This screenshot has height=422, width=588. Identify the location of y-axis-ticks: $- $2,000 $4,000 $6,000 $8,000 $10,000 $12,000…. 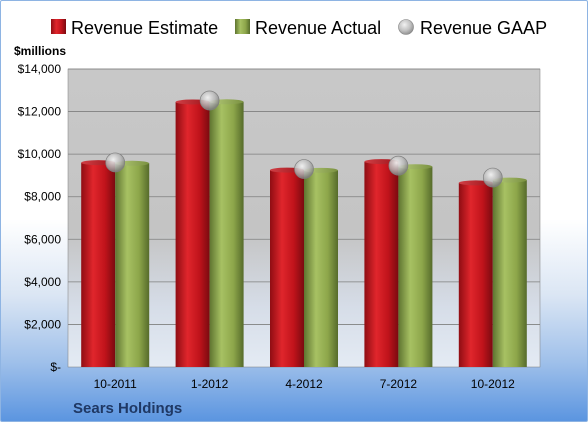
(40, 218).